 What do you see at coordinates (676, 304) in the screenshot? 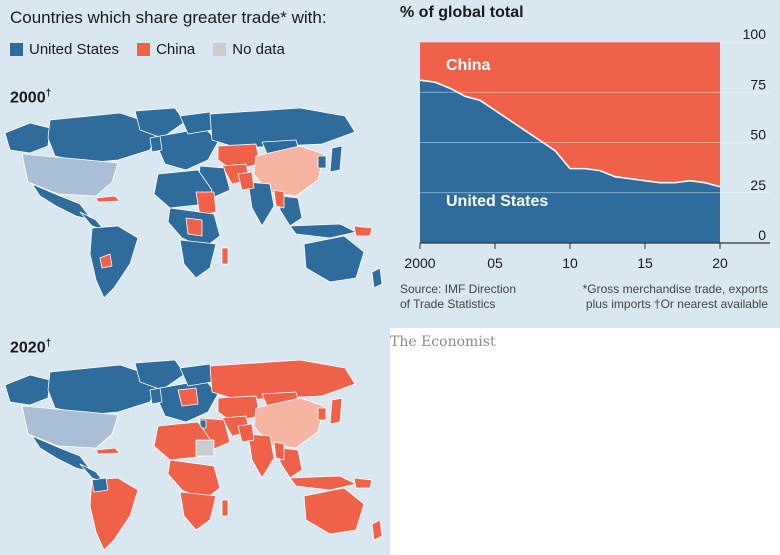
I see `footnote-line-2: plus imports †Or nearest available` at bounding box center [676, 304].